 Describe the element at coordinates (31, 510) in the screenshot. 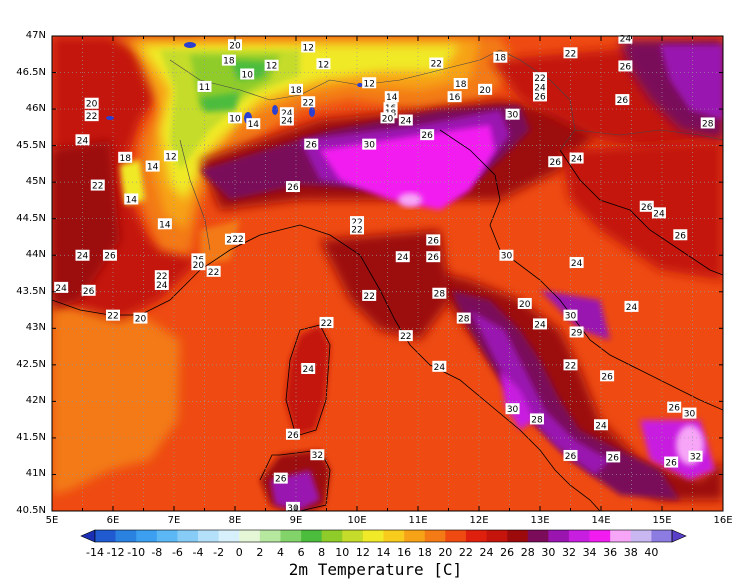

I see `latitude-label: 40.5N` at that location.